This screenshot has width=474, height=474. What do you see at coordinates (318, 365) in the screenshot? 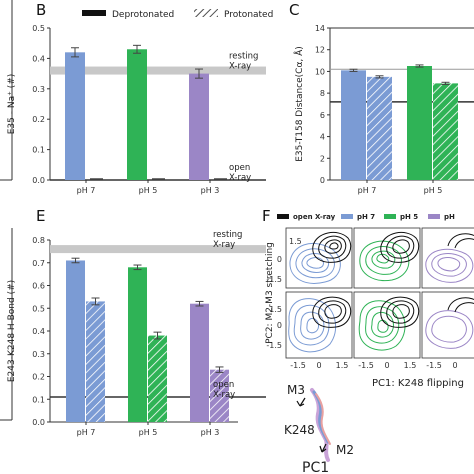
I see `f-xtick-ph7-2: 0` at bounding box center [318, 365].